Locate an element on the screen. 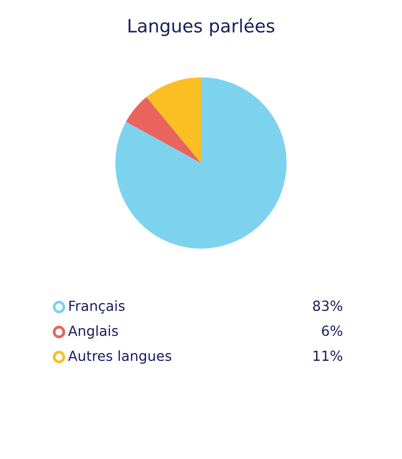 This screenshot has height=459, width=402. legend-label: Autres langues is located at coordinates (120, 357).